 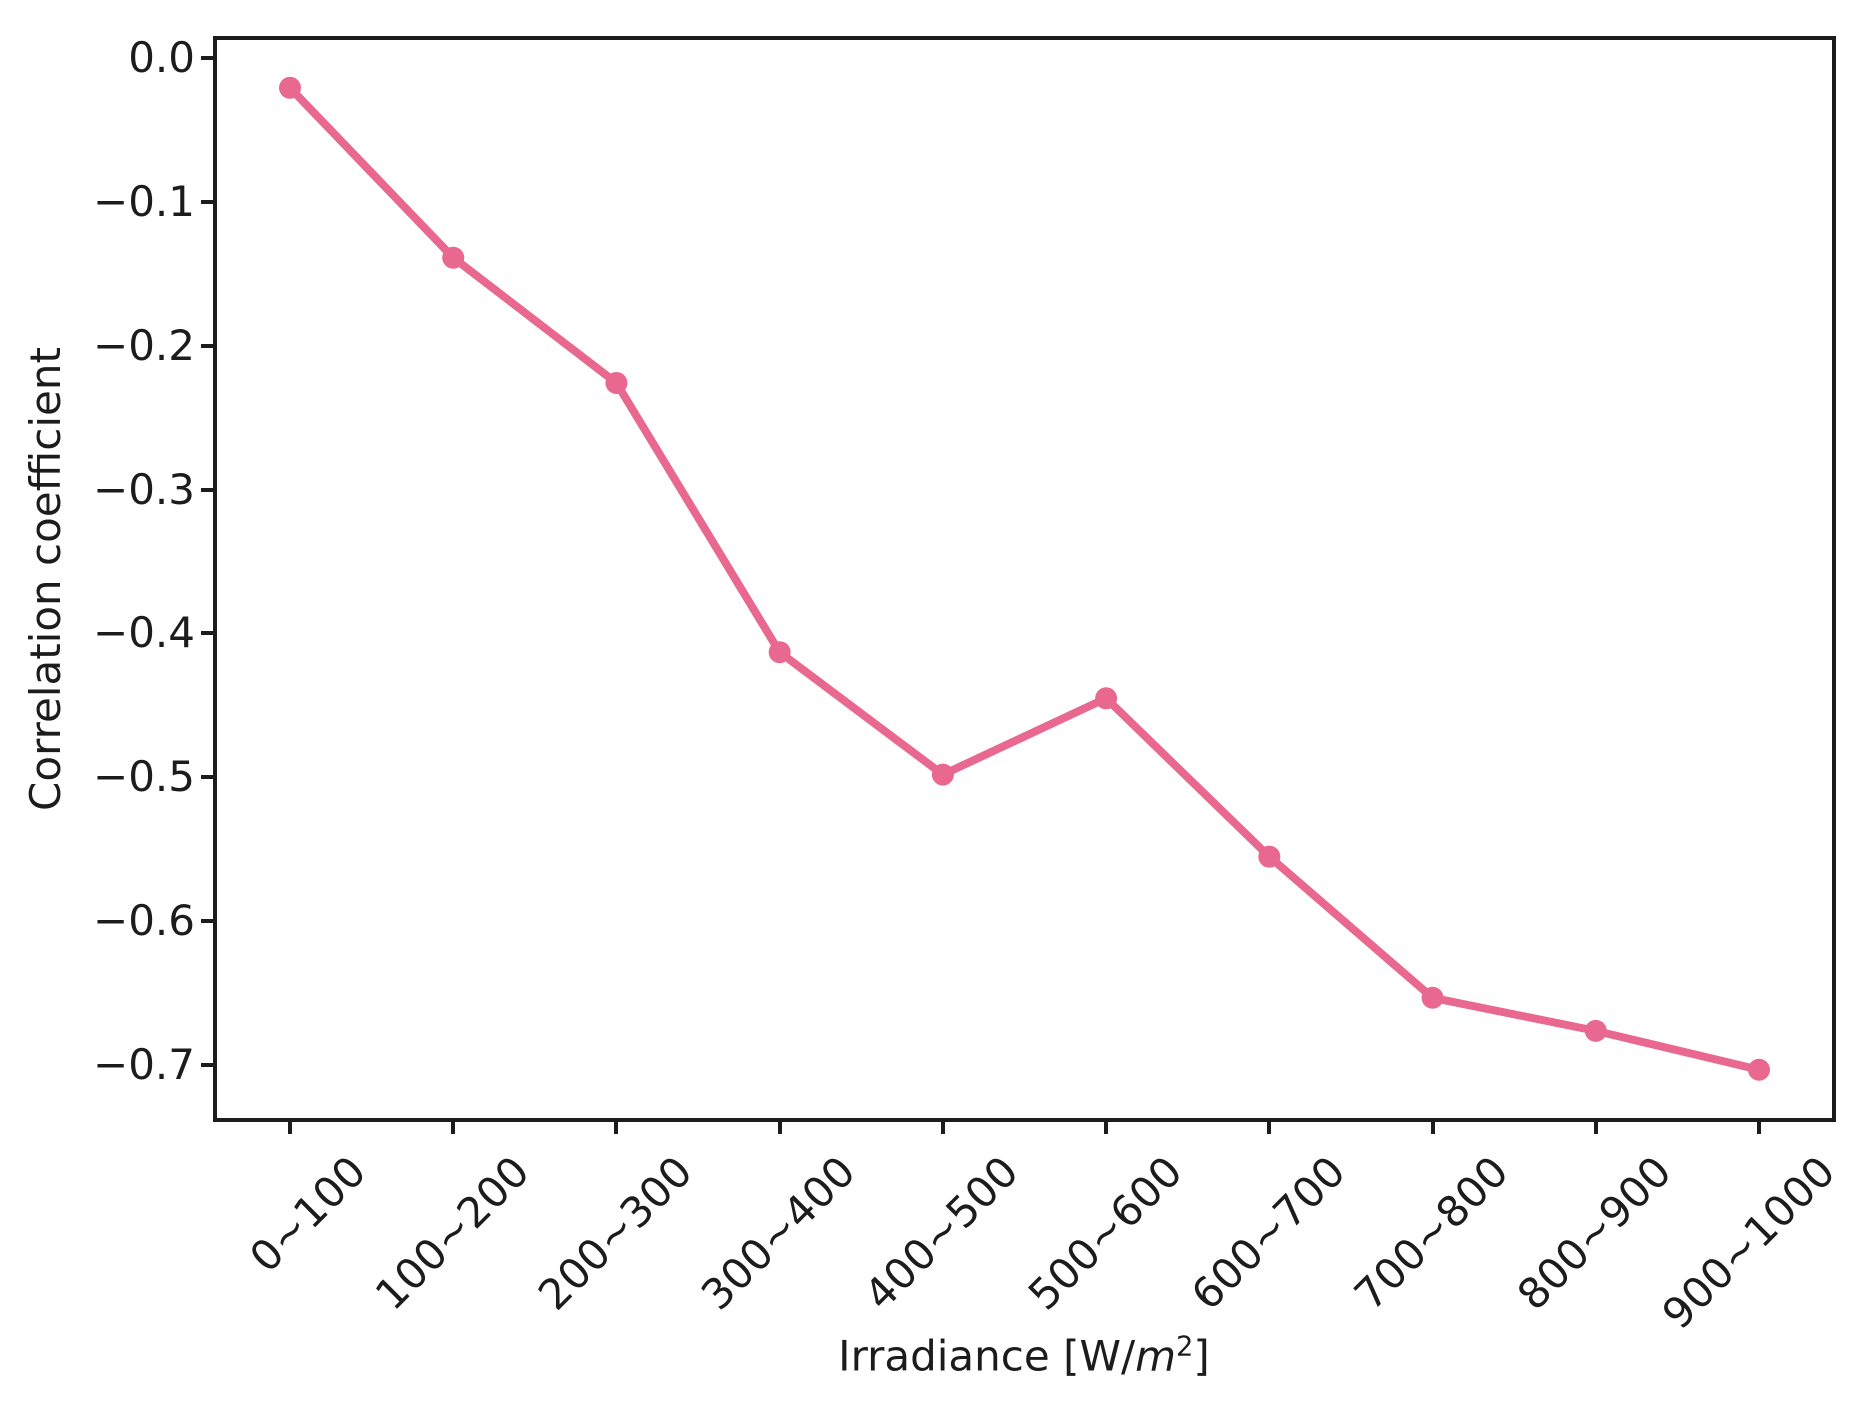 I want to click on x-tick-label: 100~200, so click(x=452, y=1233).